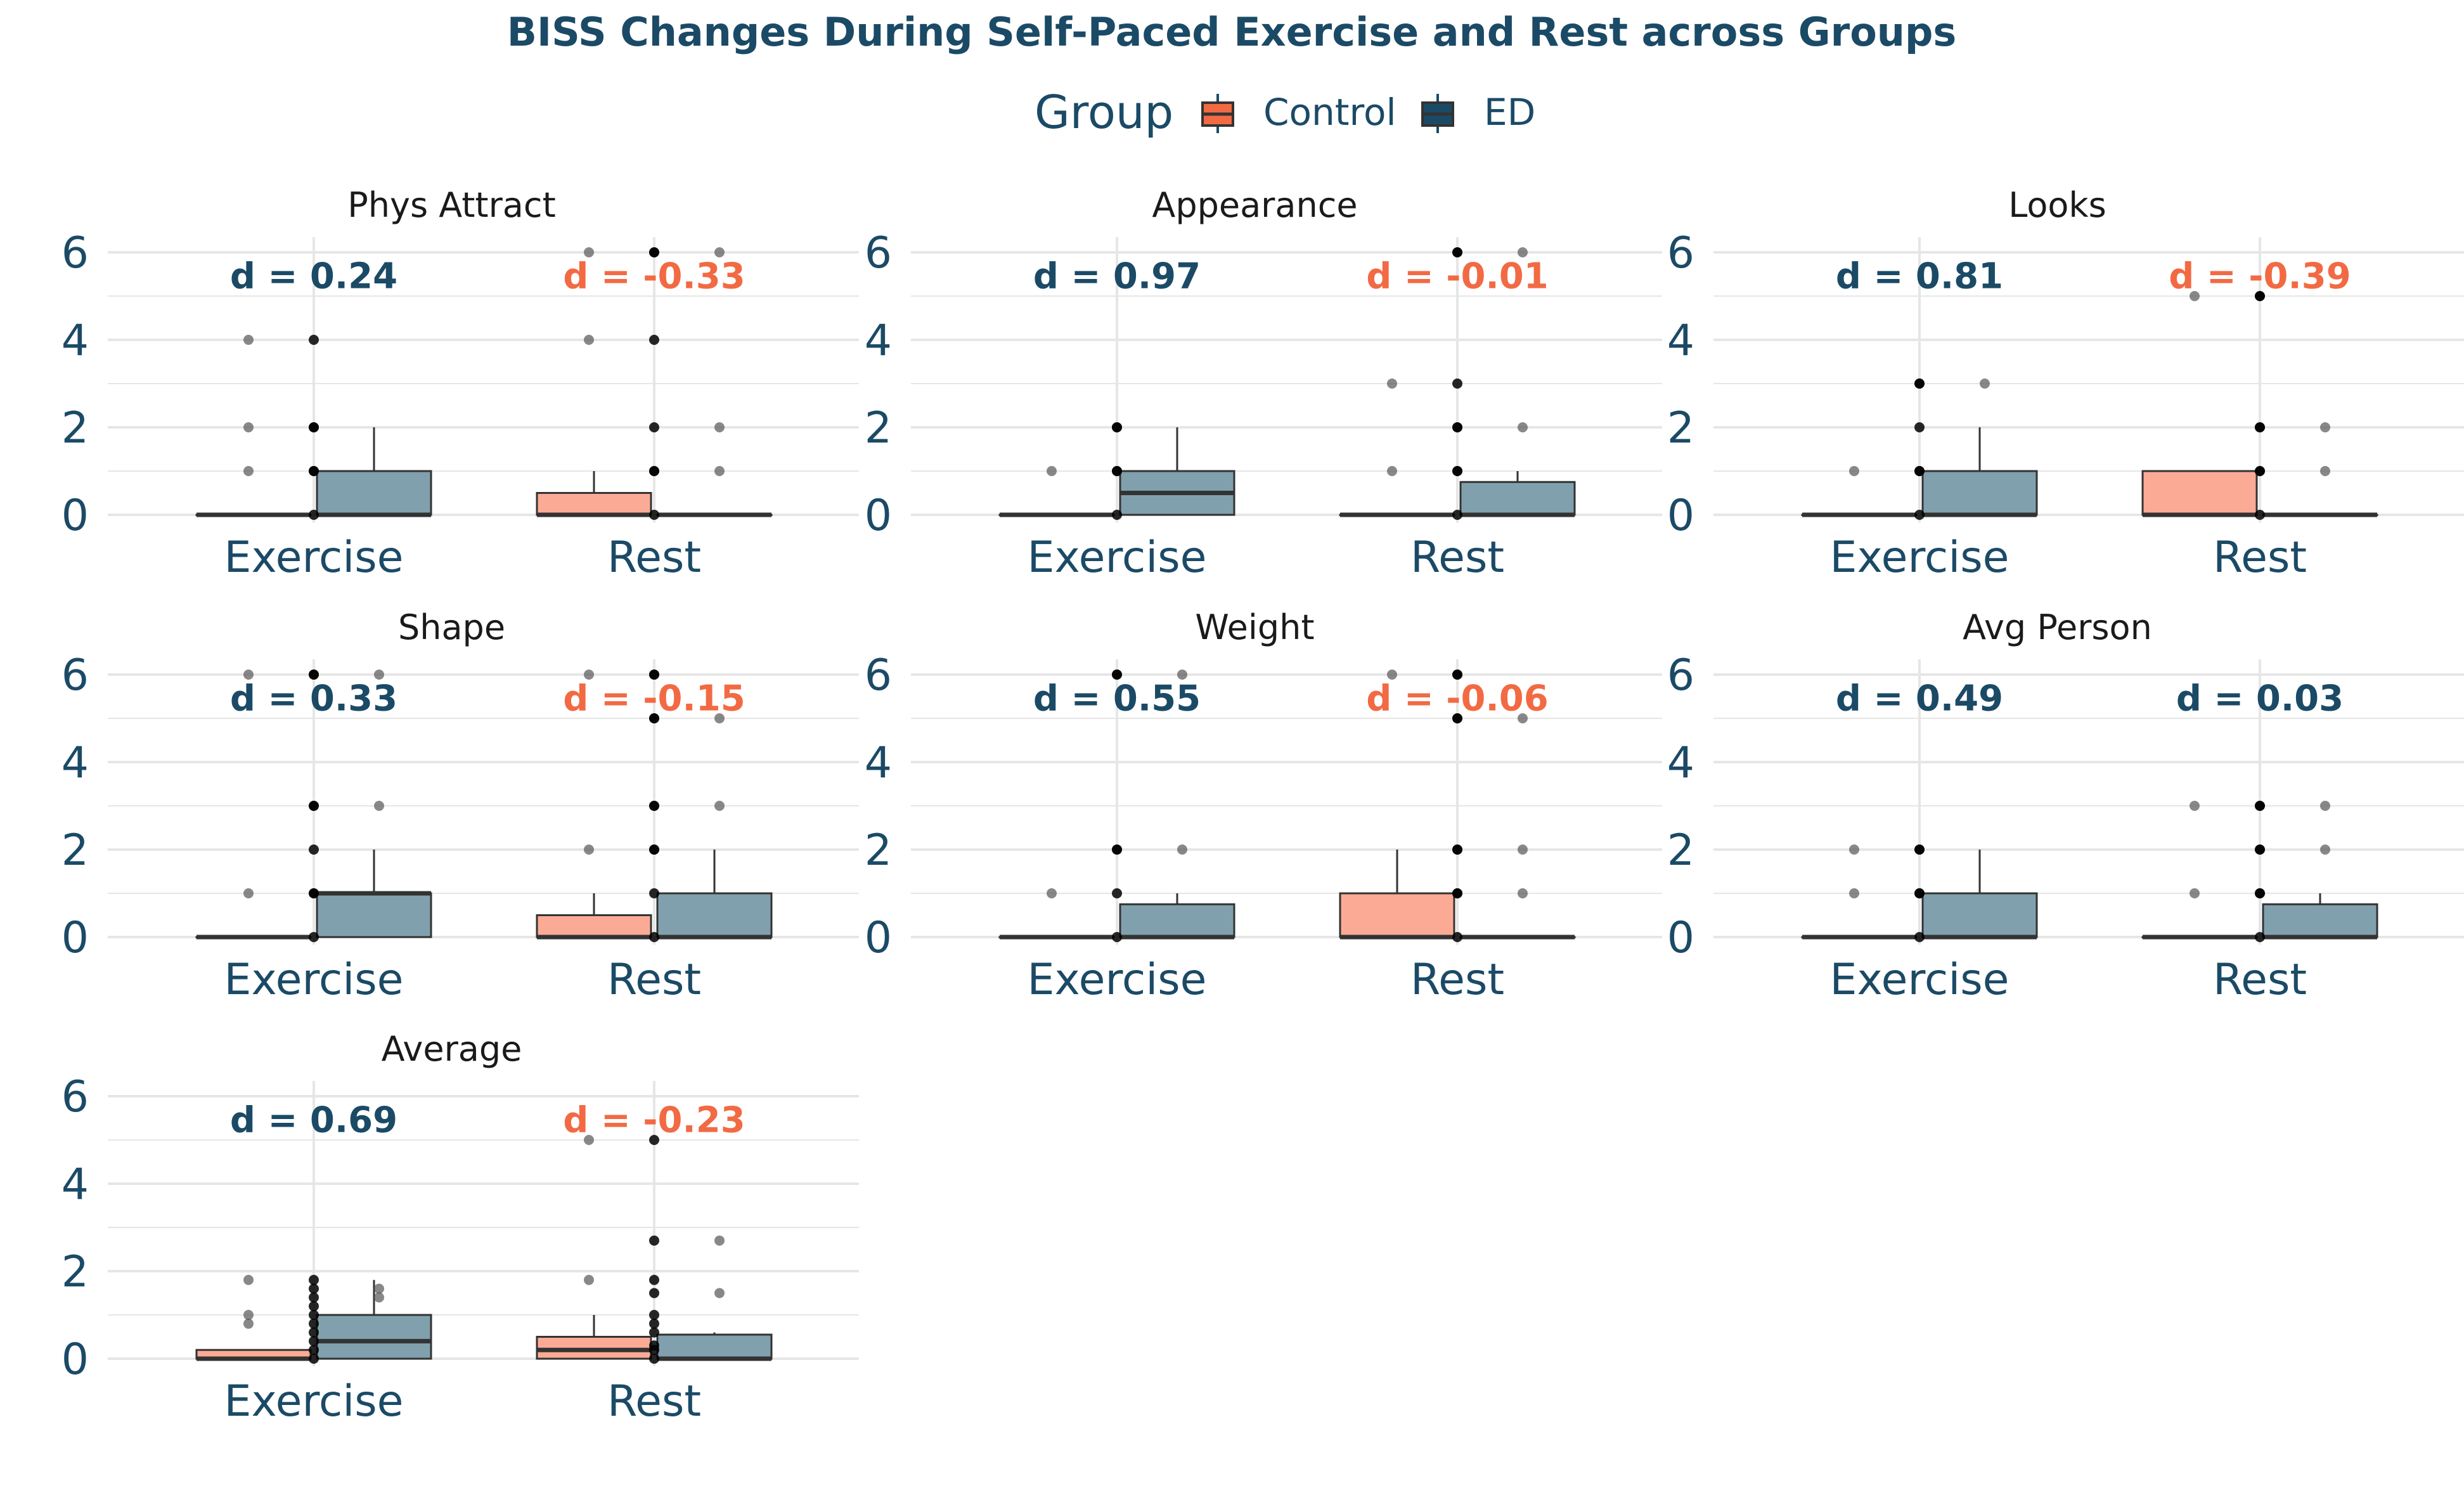  What do you see at coordinates (1330, 112) in the screenshot?
I see `legend-label-control: Control` at bounding box center [1330, 112].